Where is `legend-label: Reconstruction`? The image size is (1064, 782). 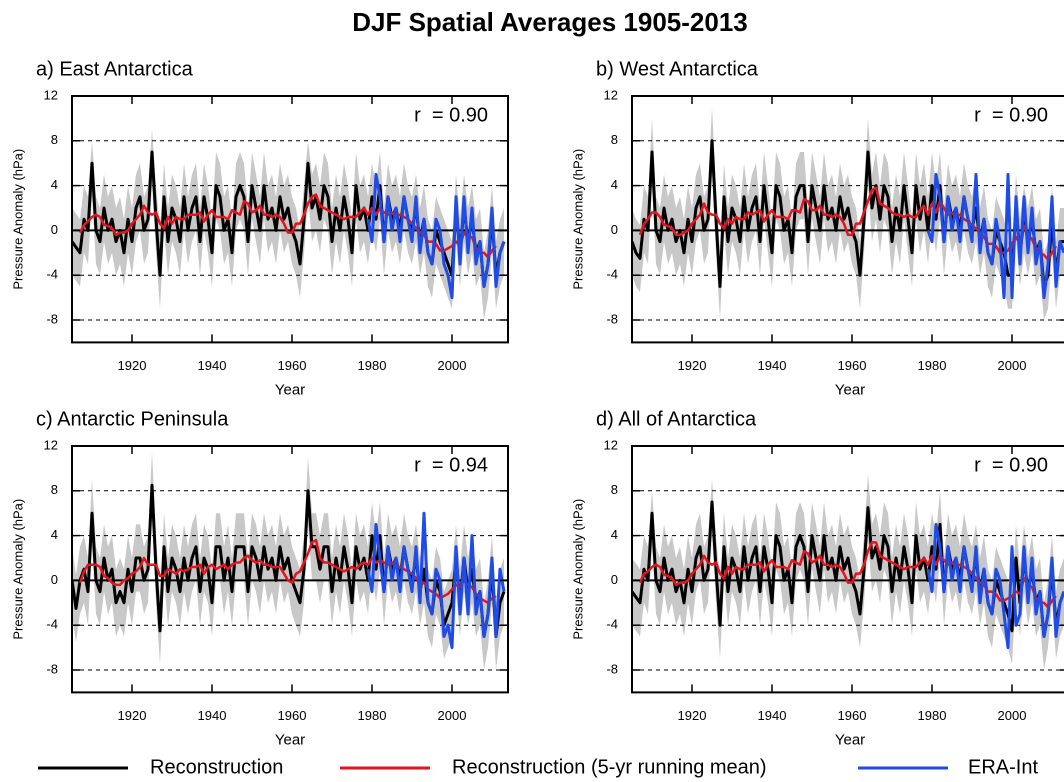
legend-label: Reconstruction is located at coordinates (216, 767).